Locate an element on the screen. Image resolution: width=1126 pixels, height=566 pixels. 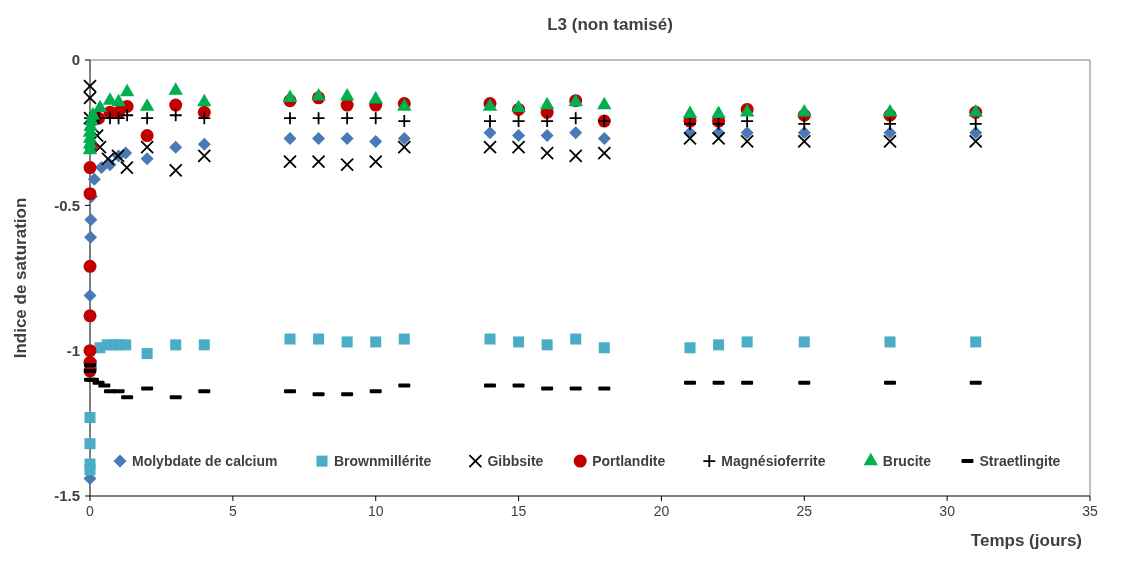
x-tick-label: 0 is located at coordinates (90, 511).